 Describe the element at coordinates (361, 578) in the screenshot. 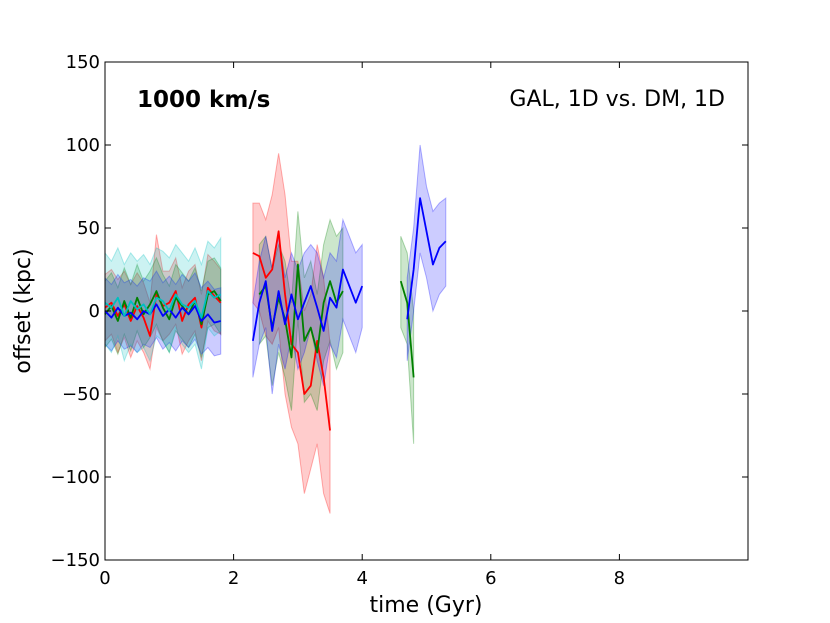

I see `x-tick-label: 4` at that location.